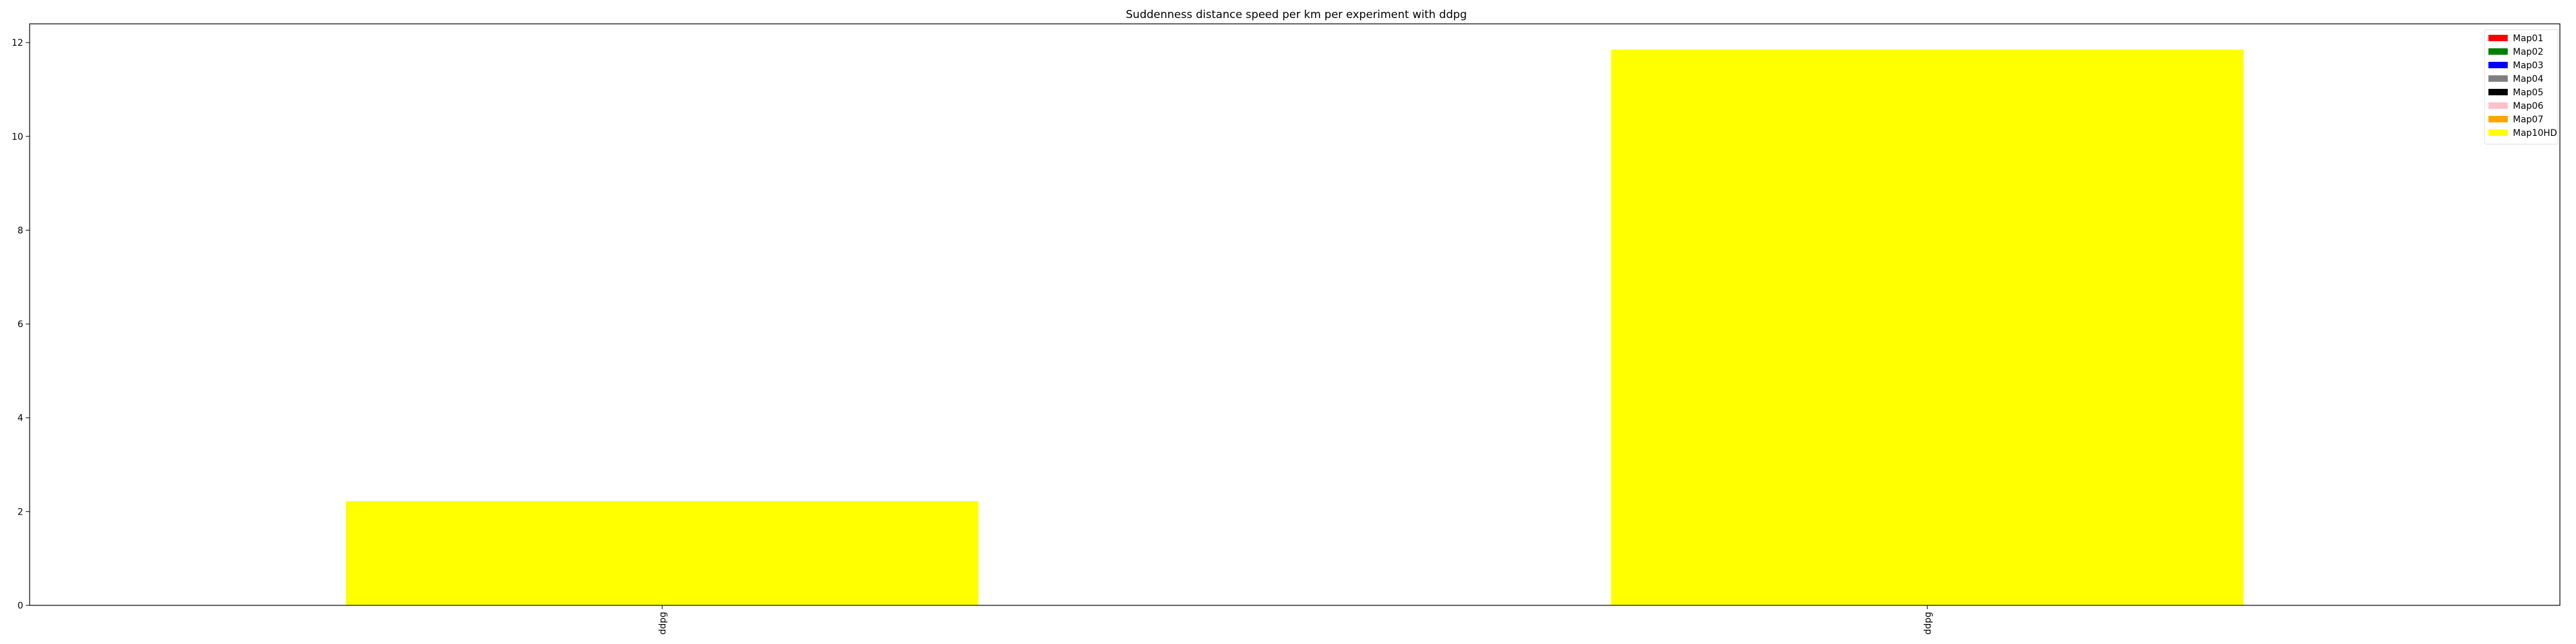  I want to click on y-tick-label: 2, so click(20, 512).